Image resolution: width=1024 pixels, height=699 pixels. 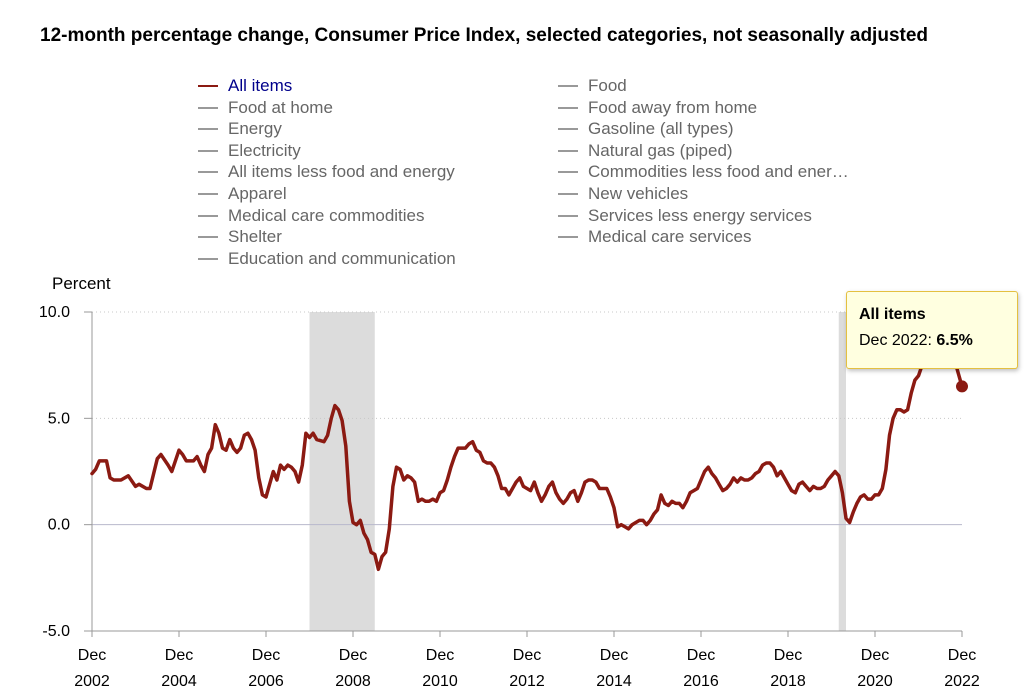 I want to click on legend-label: Shelter, so click(x=255, y=237).